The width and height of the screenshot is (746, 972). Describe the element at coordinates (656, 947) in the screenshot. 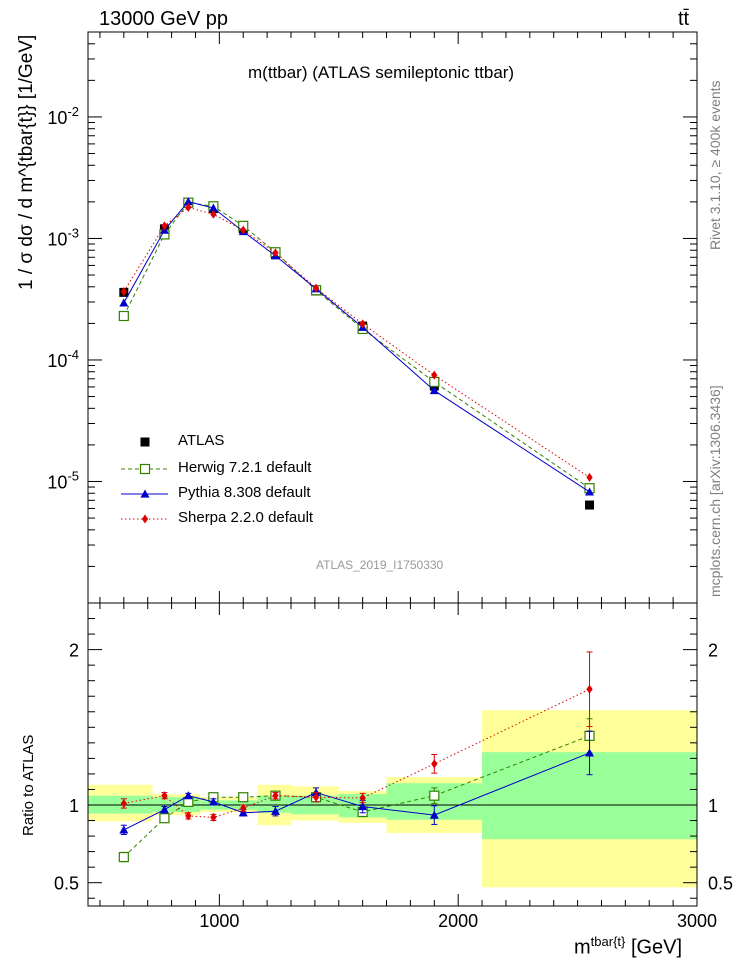

I see `x-axis-title-unit: [GeV]` at that location.